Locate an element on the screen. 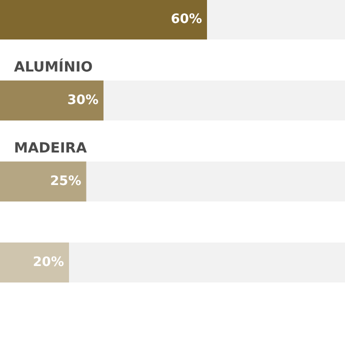  bar is located at coordinates (34, 262).